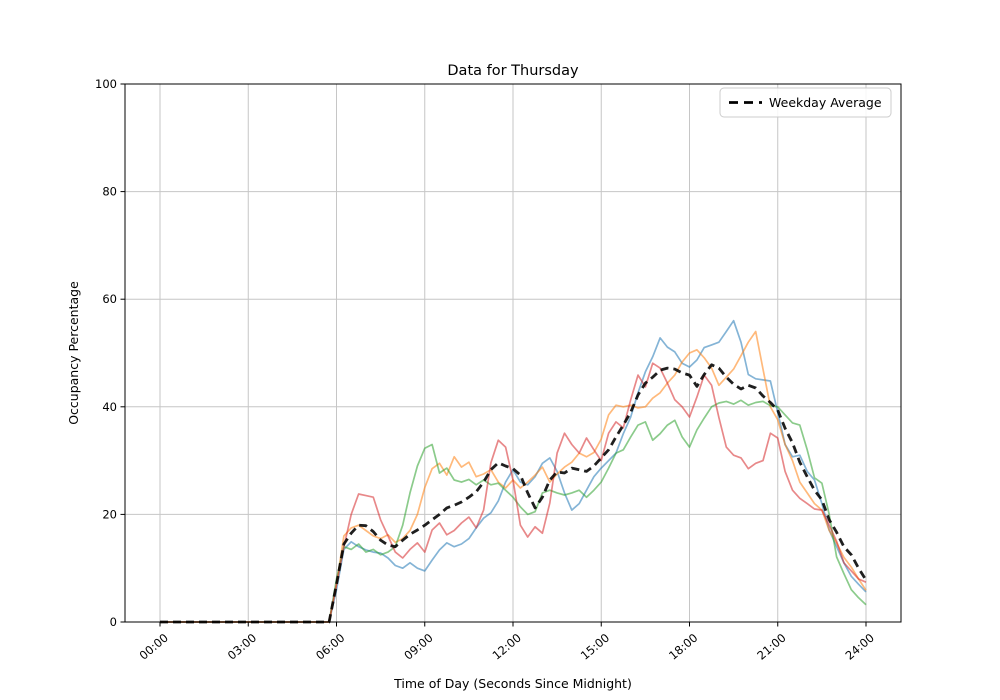 The width and height of the screenshot is (1000, 700). I want to click on legend-box: Weekday Average, so click(805, 102).